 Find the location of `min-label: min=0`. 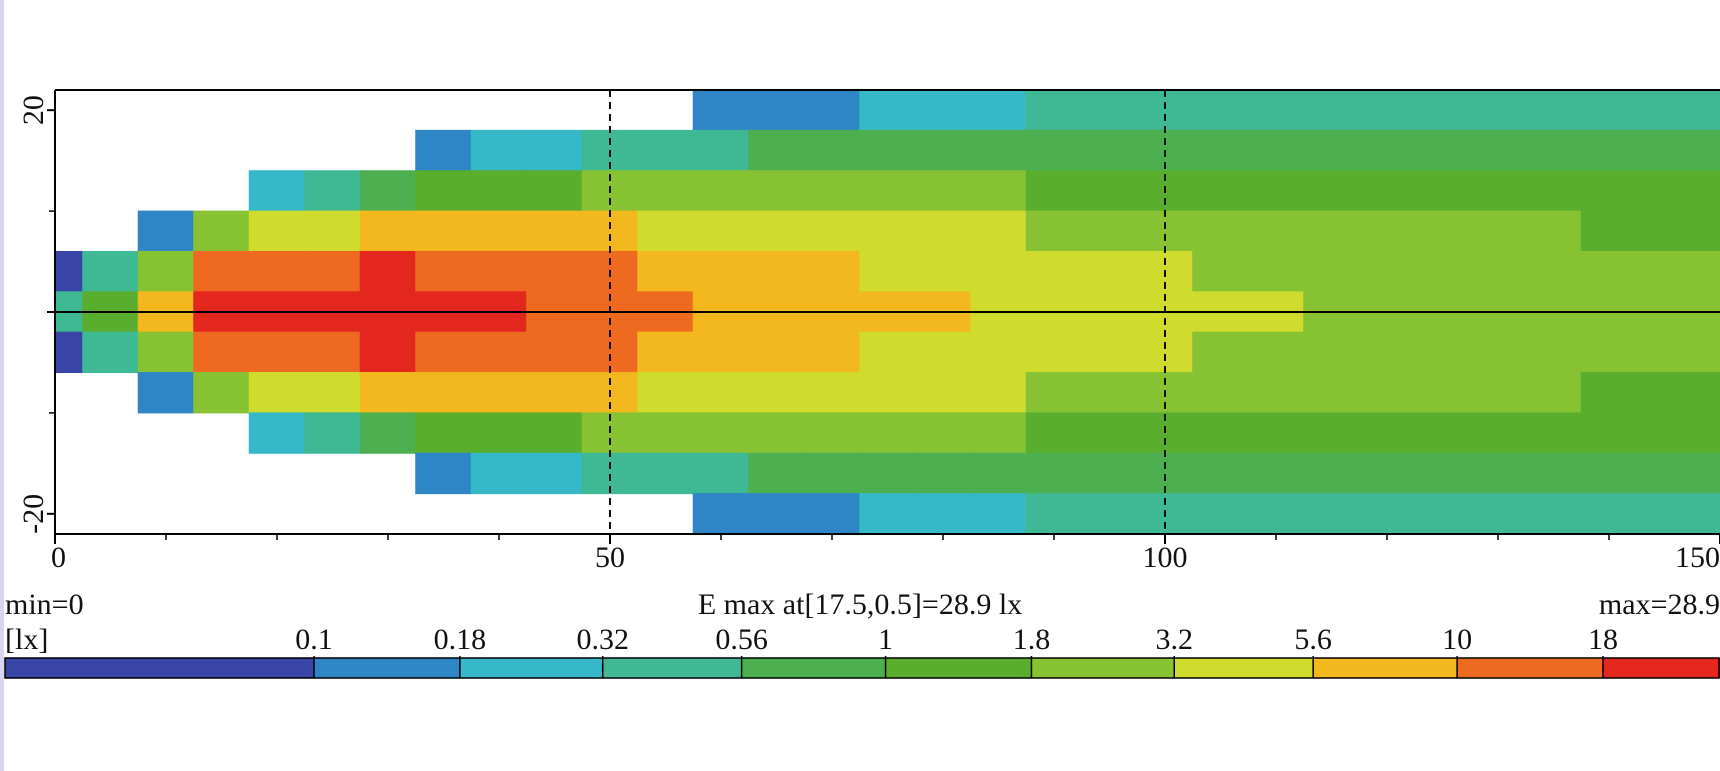

min-label: min=0 is located at coordinates (44, 604).